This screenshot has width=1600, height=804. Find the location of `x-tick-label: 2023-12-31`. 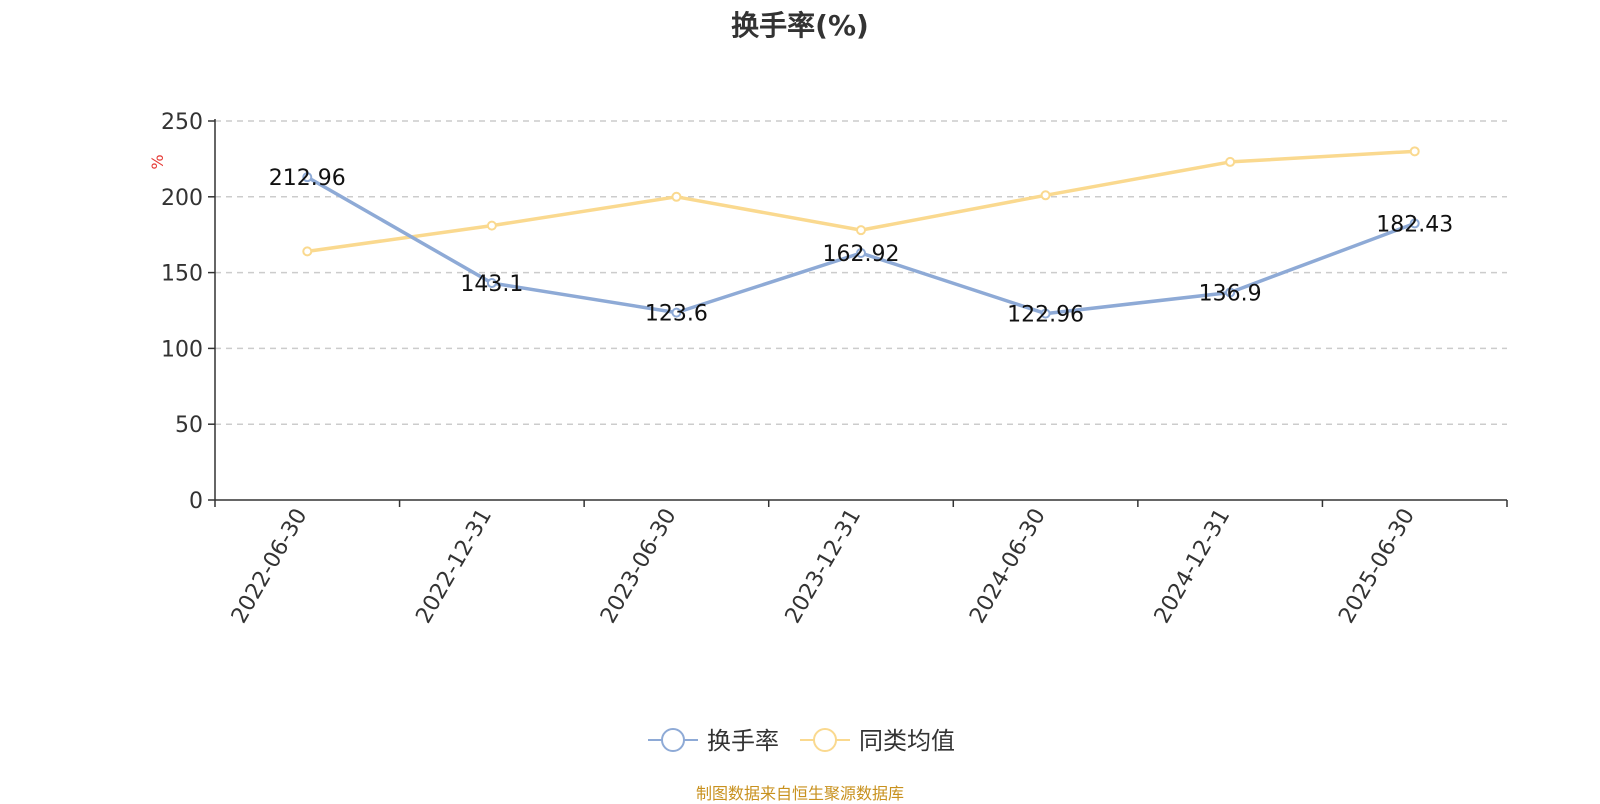

x-tick-label: 2023-12-31 is located at coordinates (824, 566).